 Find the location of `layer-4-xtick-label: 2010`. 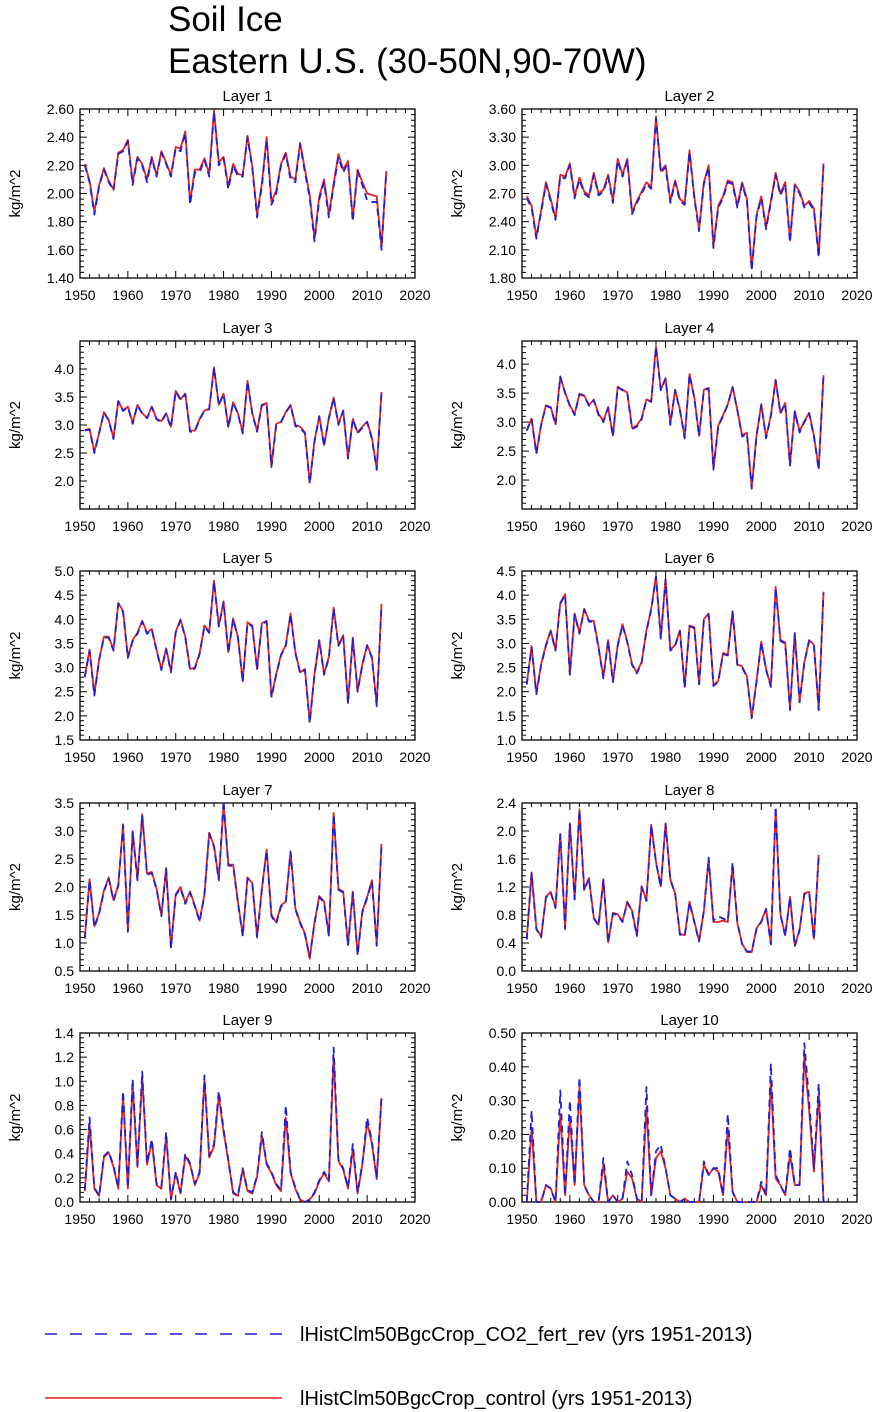

layer-4-xtick-label: 2010 is located at coordinates (809, 526).